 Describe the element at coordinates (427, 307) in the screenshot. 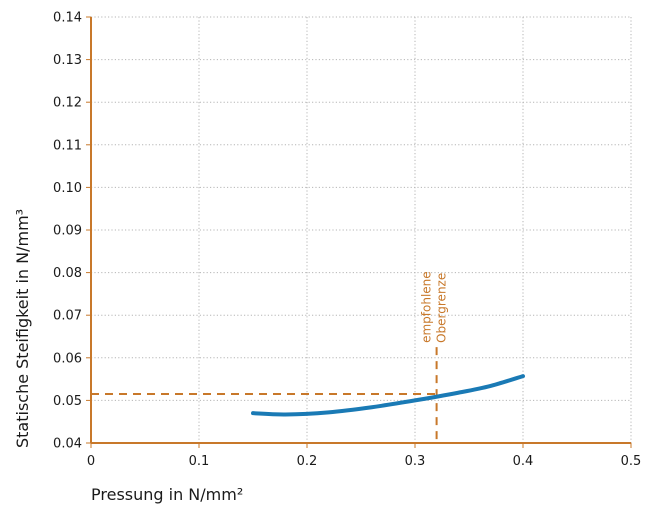

I see `annotation-label: empfohlene` at that location.